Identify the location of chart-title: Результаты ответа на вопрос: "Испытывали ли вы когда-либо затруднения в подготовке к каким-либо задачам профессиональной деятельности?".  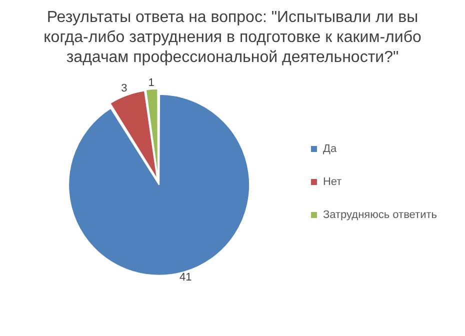
(232, 38).